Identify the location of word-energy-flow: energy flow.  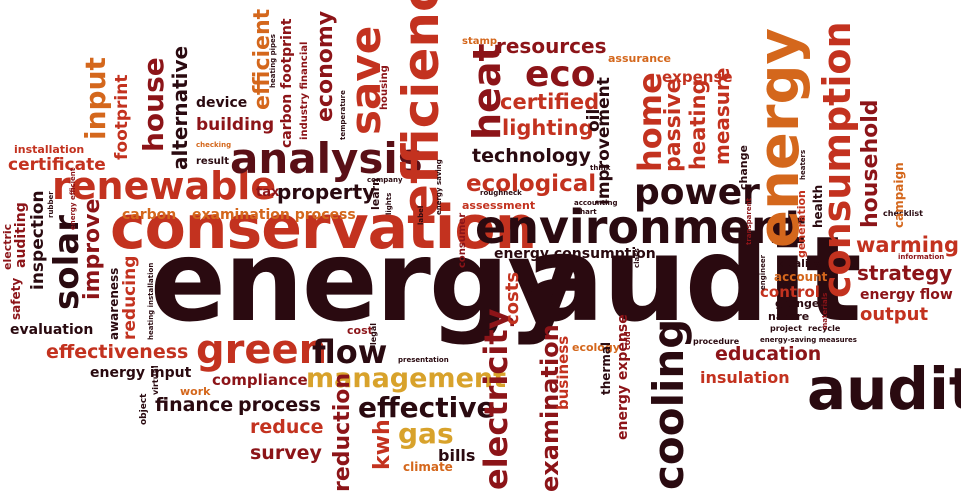
(906, 295).